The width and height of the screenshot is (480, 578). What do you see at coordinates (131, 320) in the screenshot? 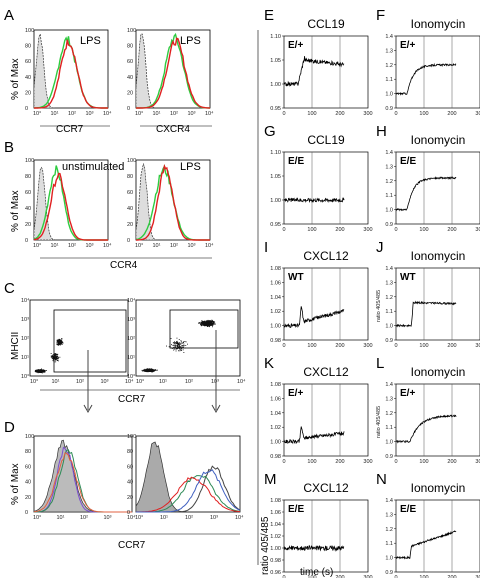
I see `dotC2-ytick-3: 10³` at bounding box center [131, 320].